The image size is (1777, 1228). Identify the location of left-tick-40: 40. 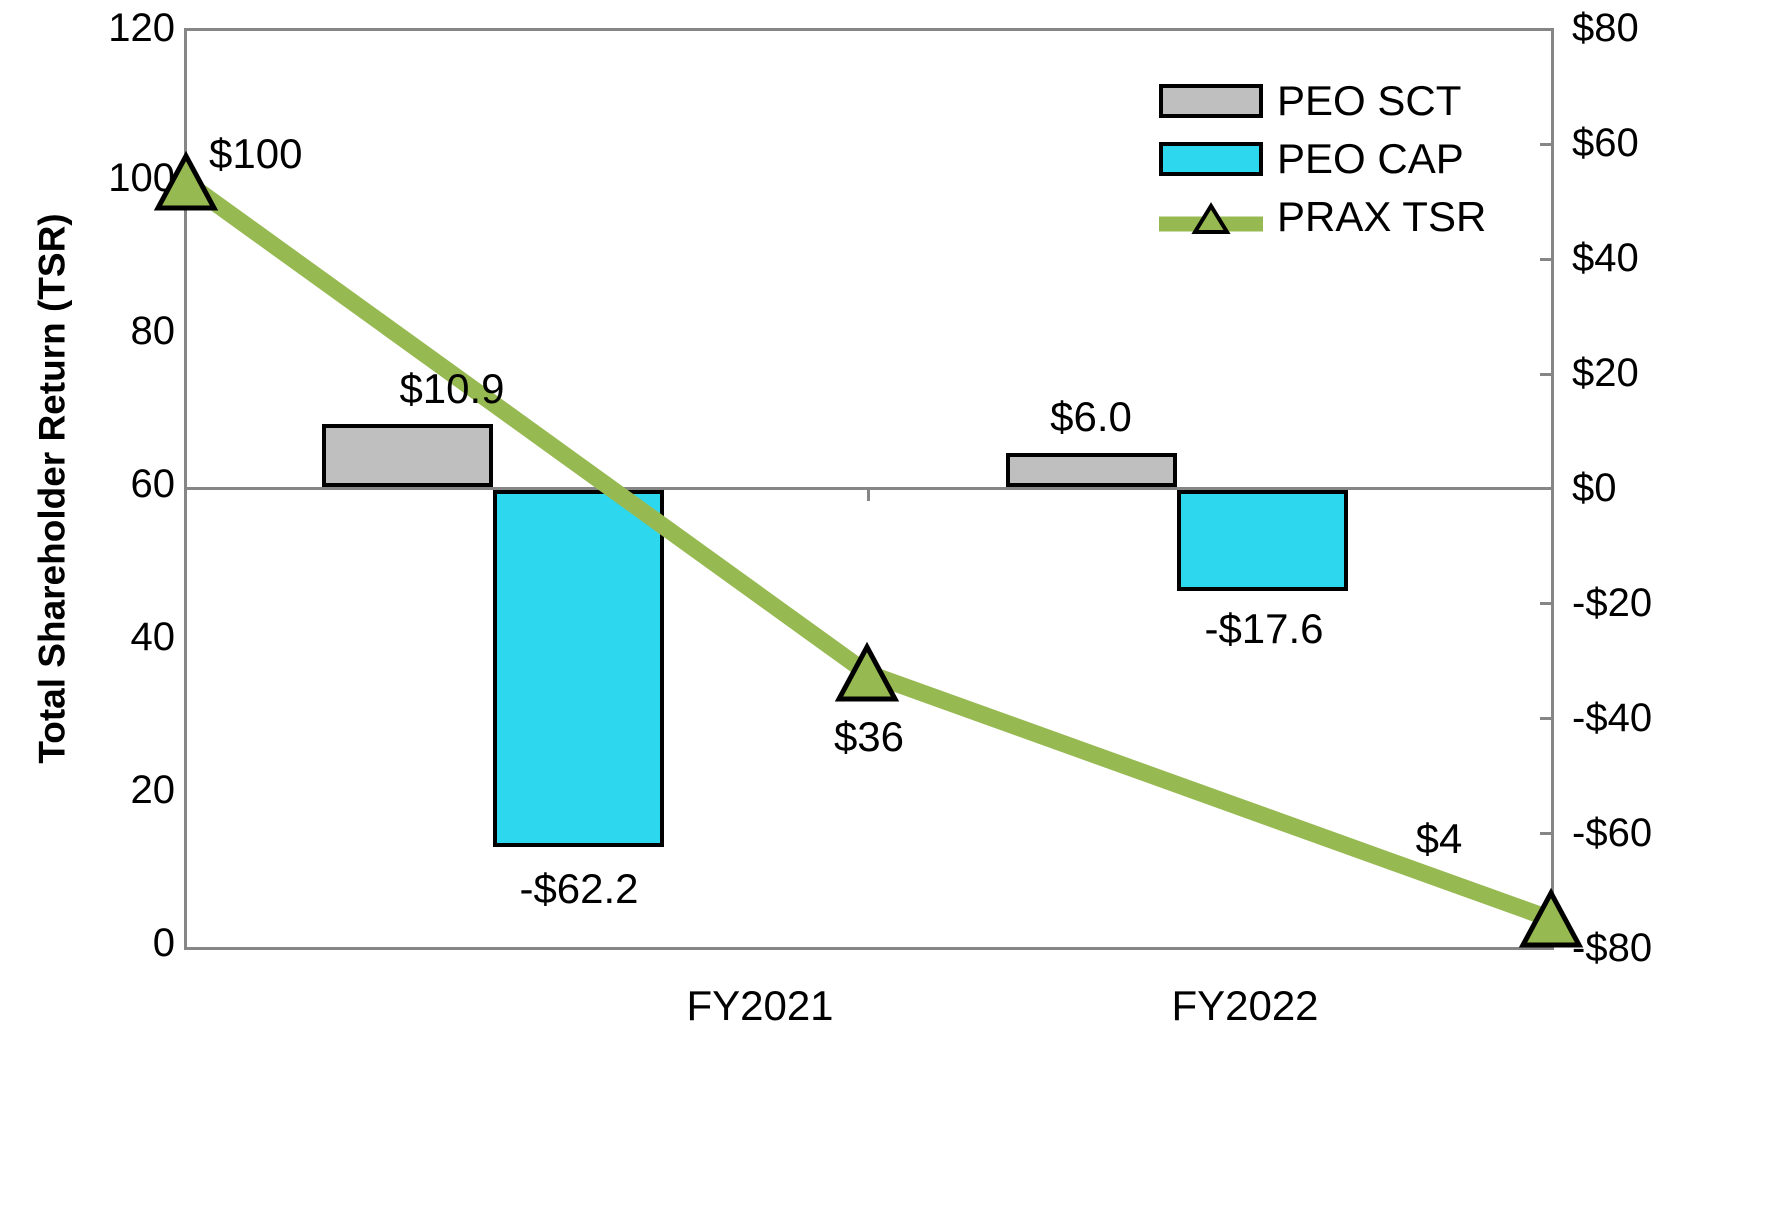
(153, 637).